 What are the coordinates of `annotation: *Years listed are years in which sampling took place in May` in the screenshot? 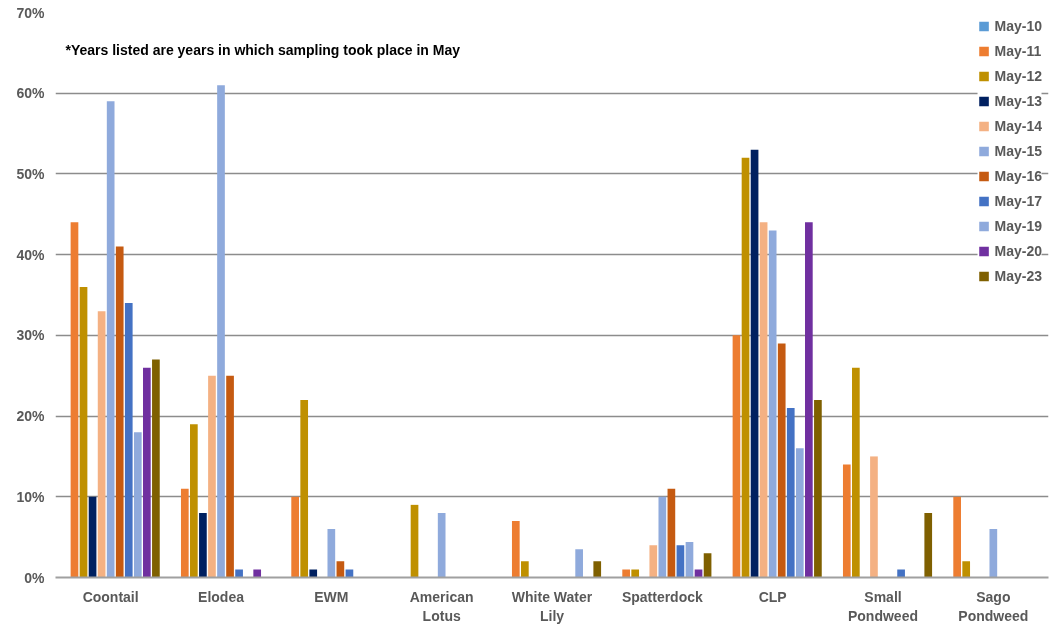 It's located at (263, 49).